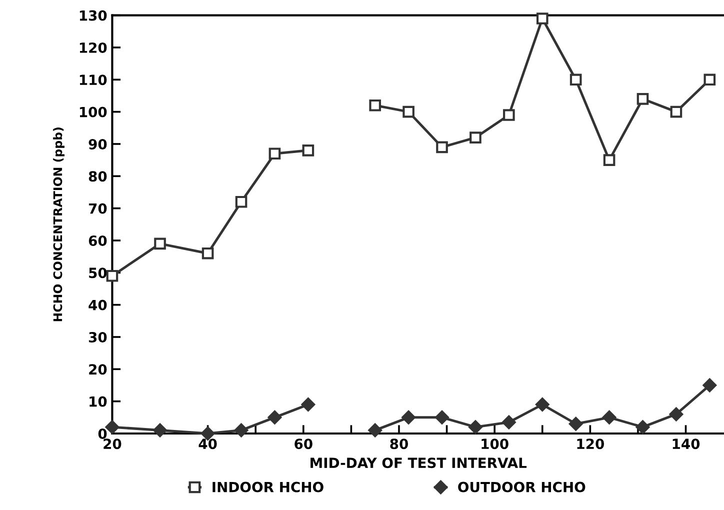 This screenshot has width=724, height=510. Describe the element at coordinates (98, 273) in the screenshot. I see `y-tick-label: 50` at that location.